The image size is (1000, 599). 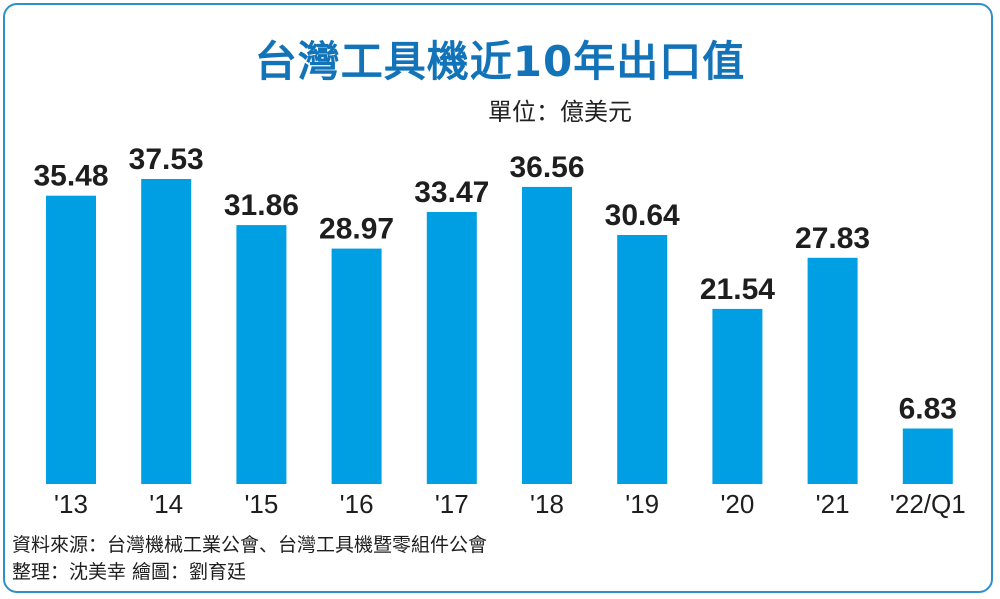 What do you see at coordinates (71, 504) in the screenshot?
I see `category-label: '13` at bounding box center [71, 504].